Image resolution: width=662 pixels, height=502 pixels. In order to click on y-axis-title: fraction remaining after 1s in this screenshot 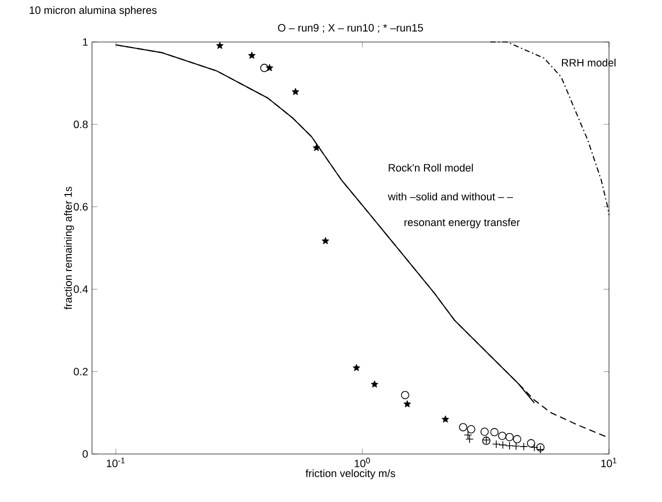, I will do `click(69, 248)`.